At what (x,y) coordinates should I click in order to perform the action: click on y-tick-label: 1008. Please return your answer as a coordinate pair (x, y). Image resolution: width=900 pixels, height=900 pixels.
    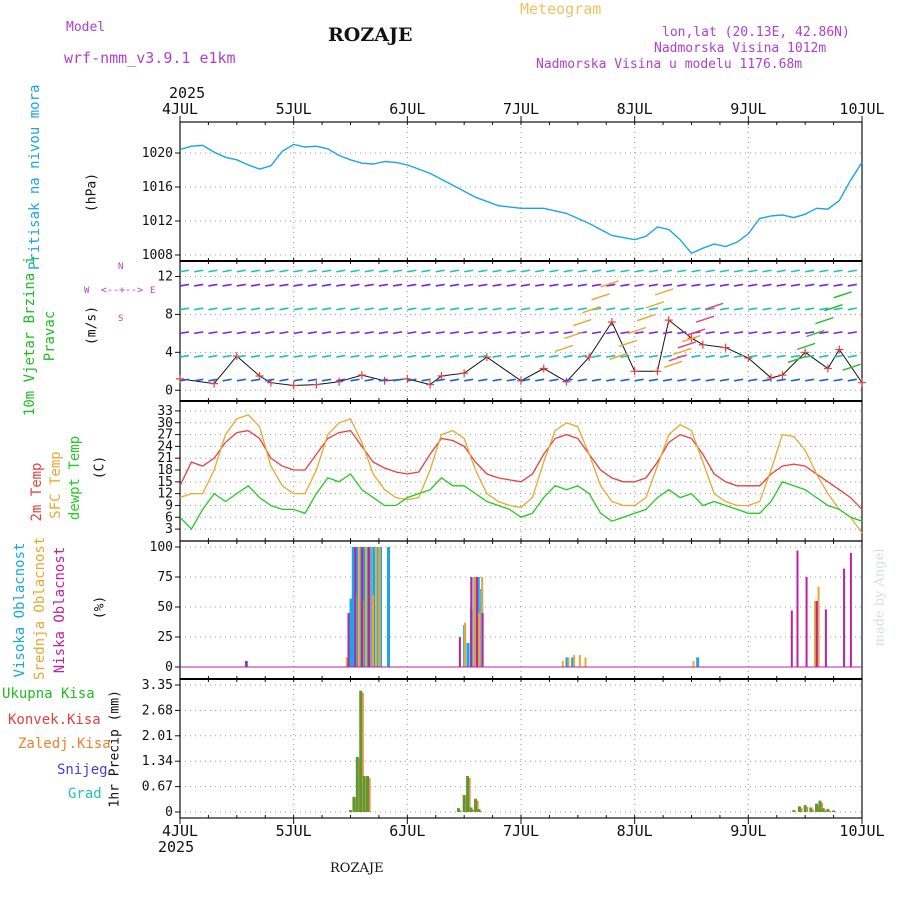
    Looking at the image, I should click on (157, 255).